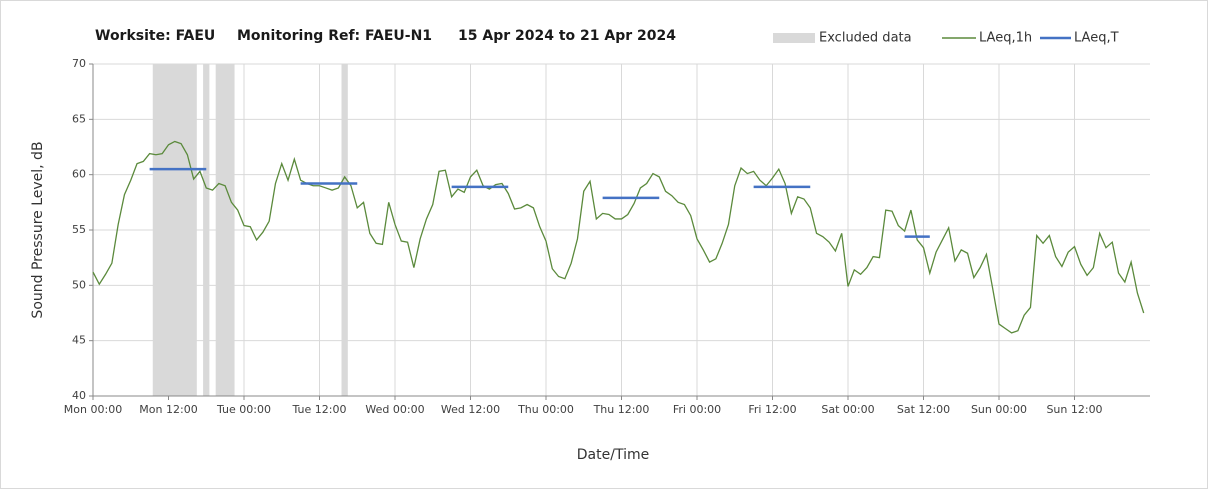 The height and width of the screenshot is (489, 1208). I want to click on x-tick-label: Wed 12:00, so click(470, 409).